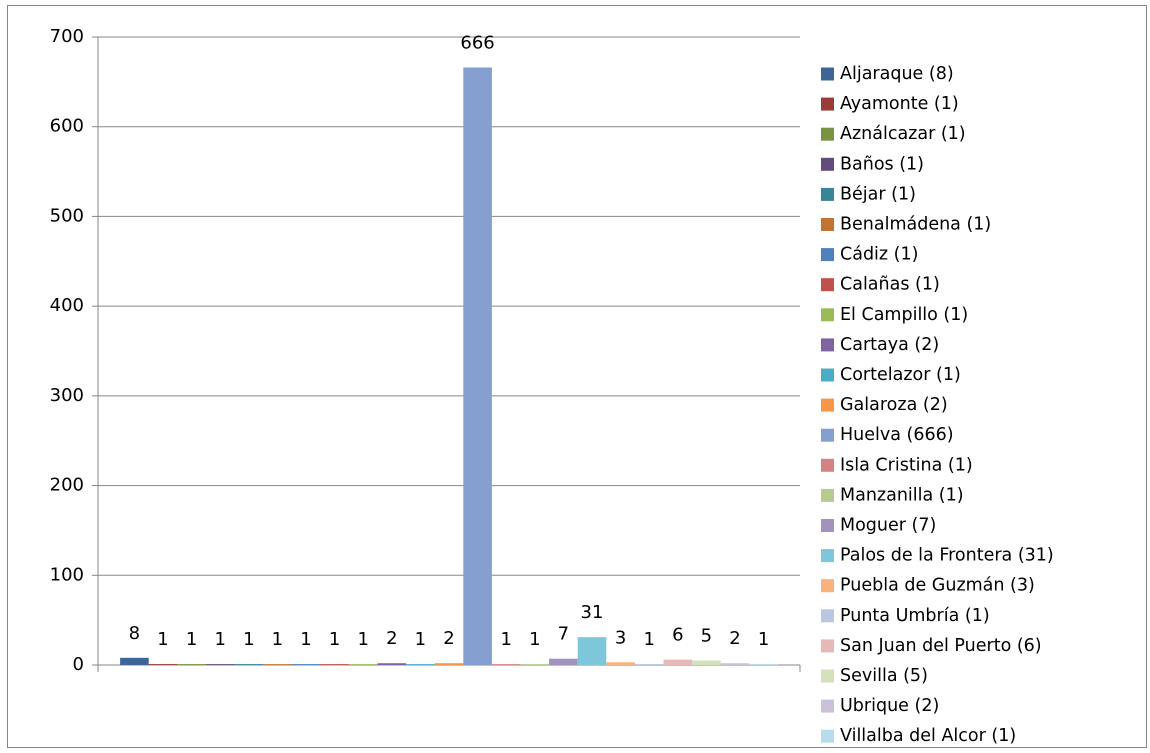 This screenshot has width=1150, height=753. I want to click on legend-label: San Juan del Puerto (6), so click(941, 646).